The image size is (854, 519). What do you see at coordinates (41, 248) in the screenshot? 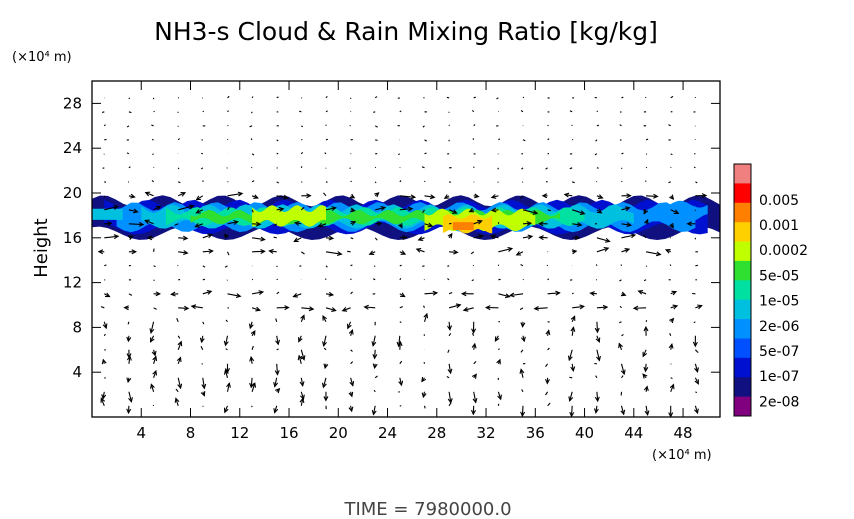
I see `y-axis-label: Height` at bounding box center [41, 248].